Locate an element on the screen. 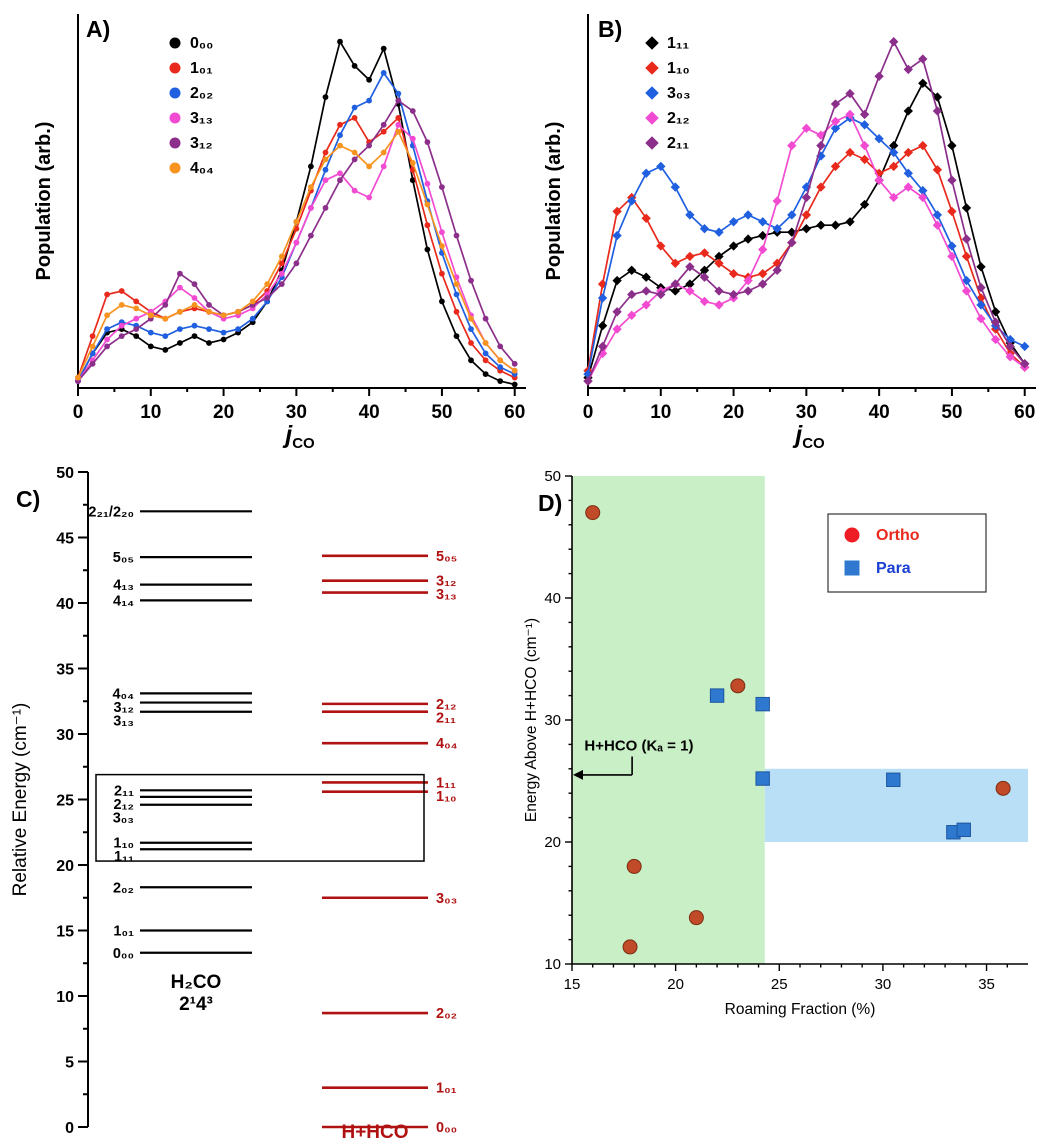 The image size is (1040, 1142). svg-text: 2₁₁ is located at coordinates (124, 791).